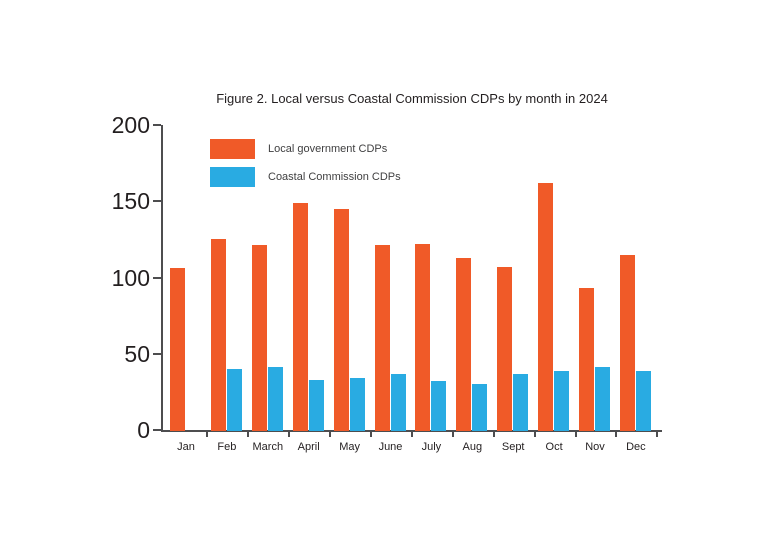 This screenshot has height=557, width=780. I want to click on bar-local-april, so click(300, 316).